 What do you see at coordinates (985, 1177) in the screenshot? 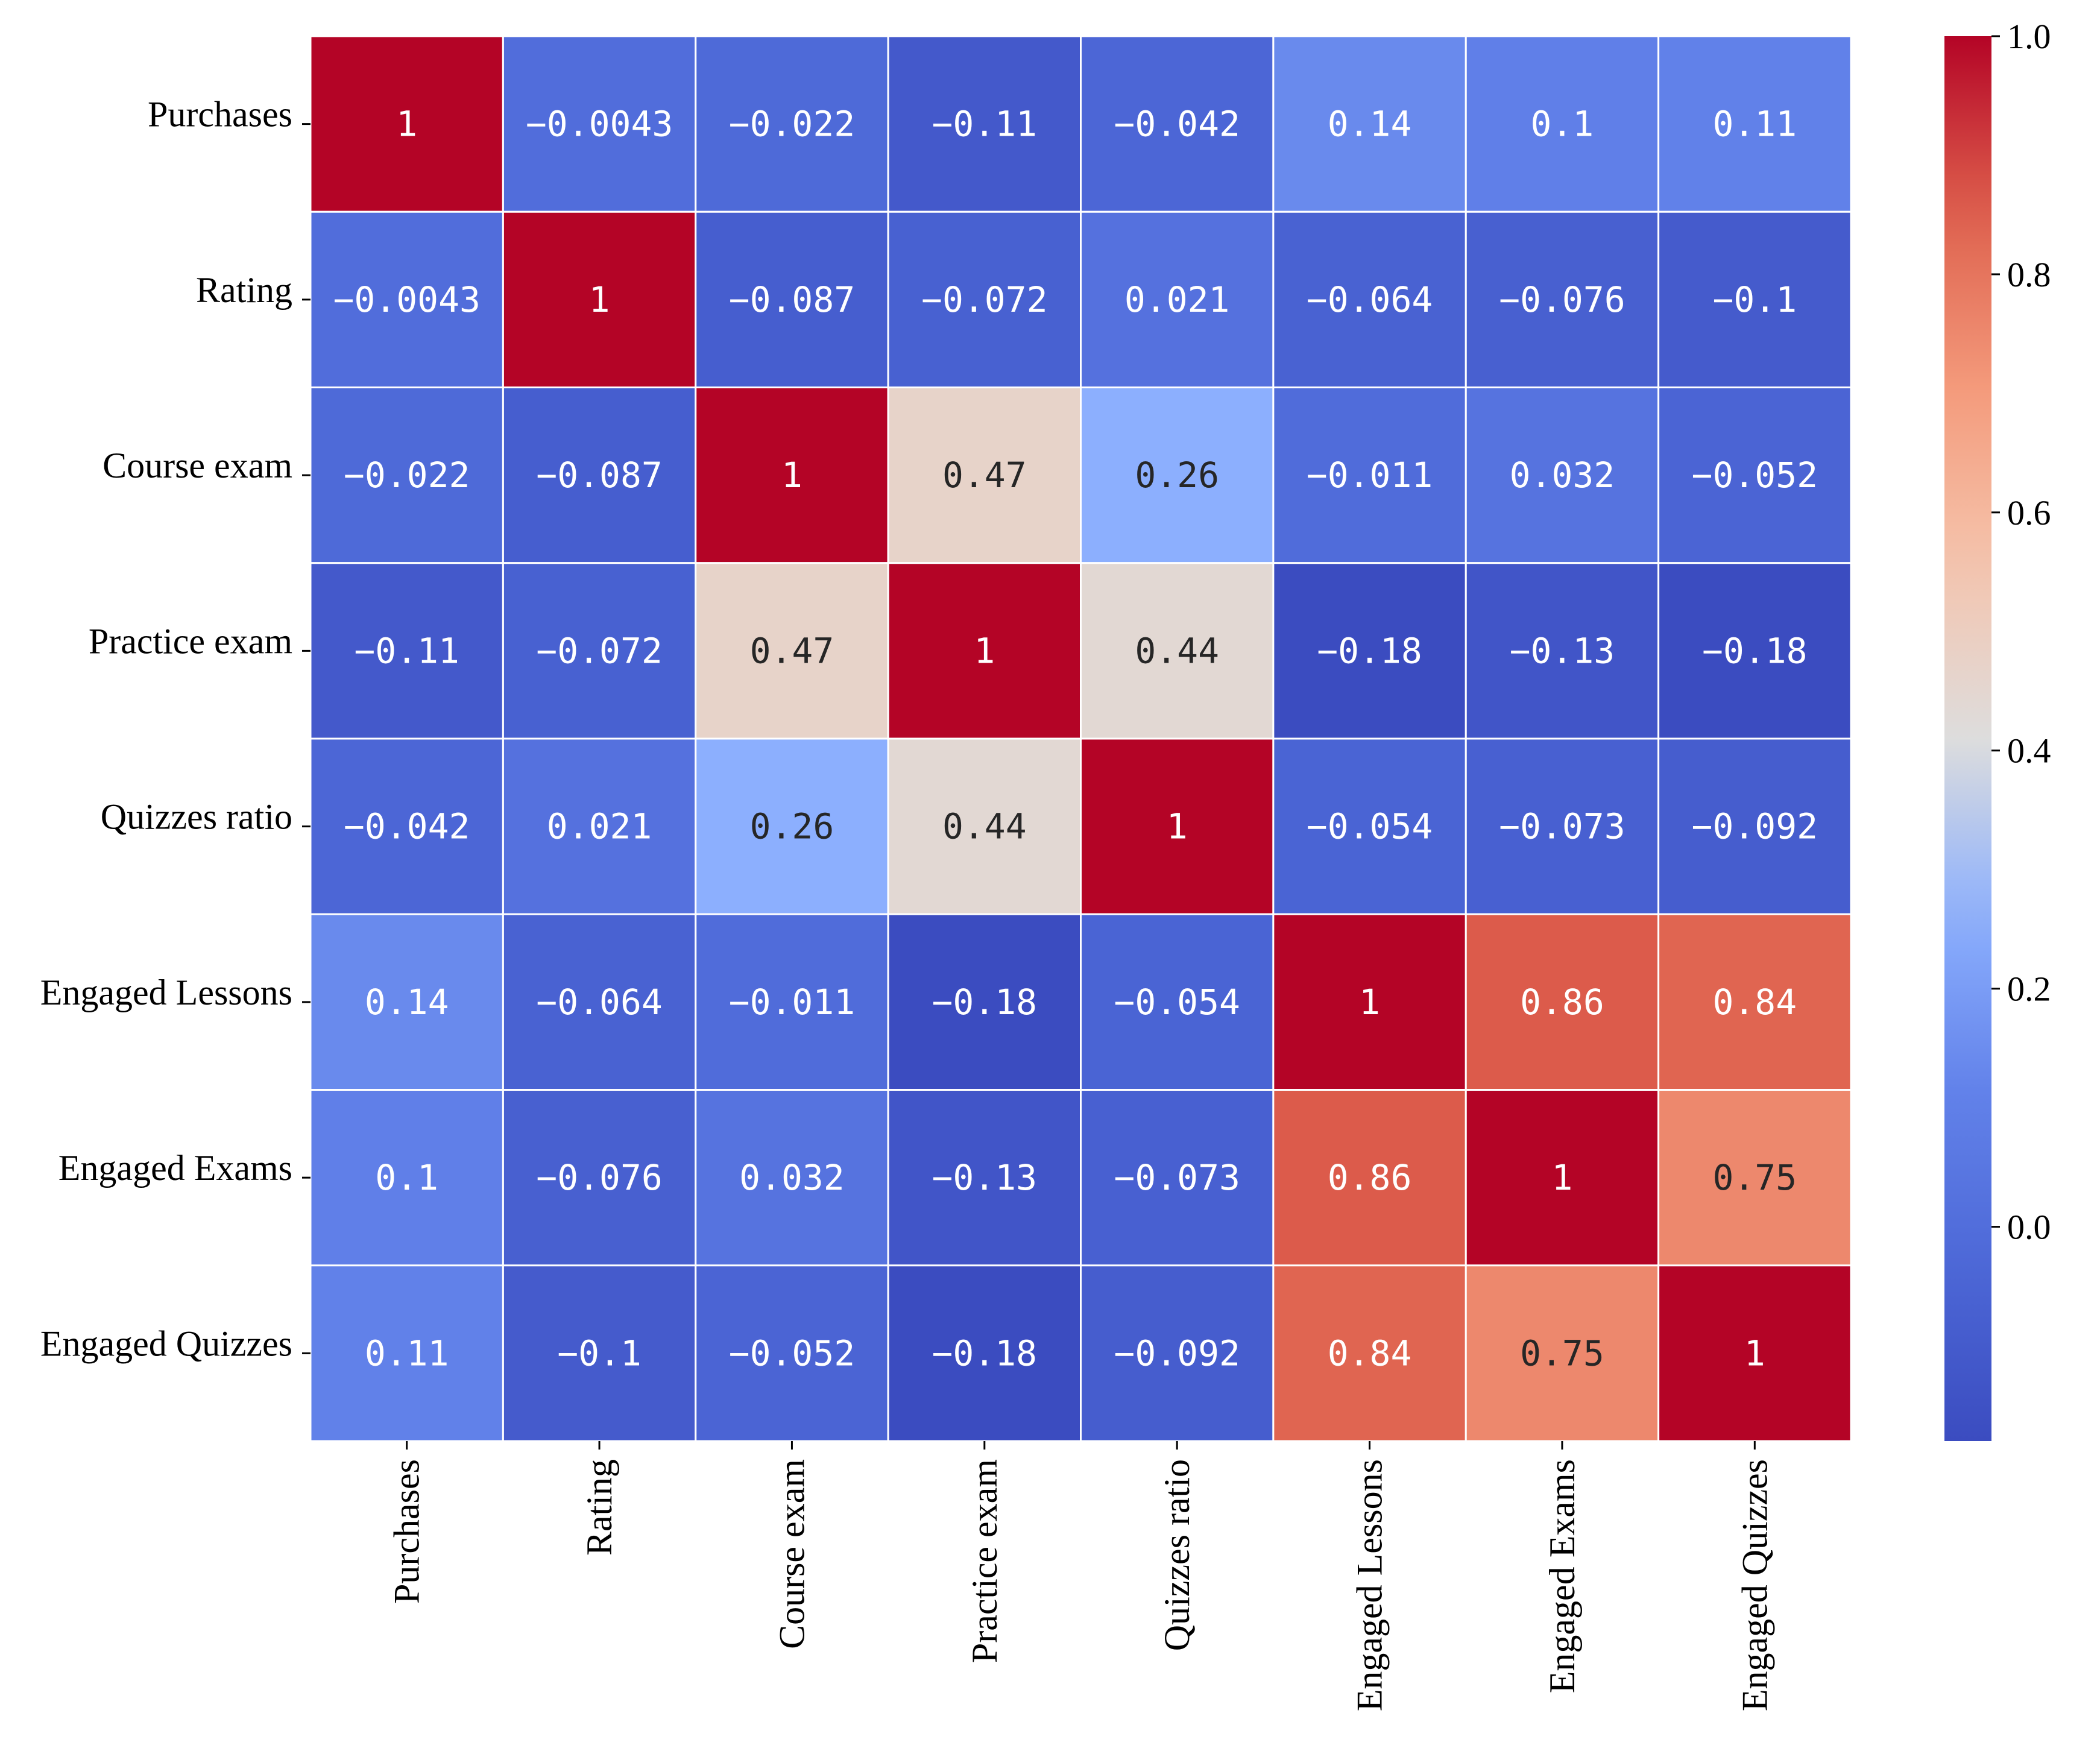
I see `cell-value-label: −0.13` at bounding box center [985, 1177].